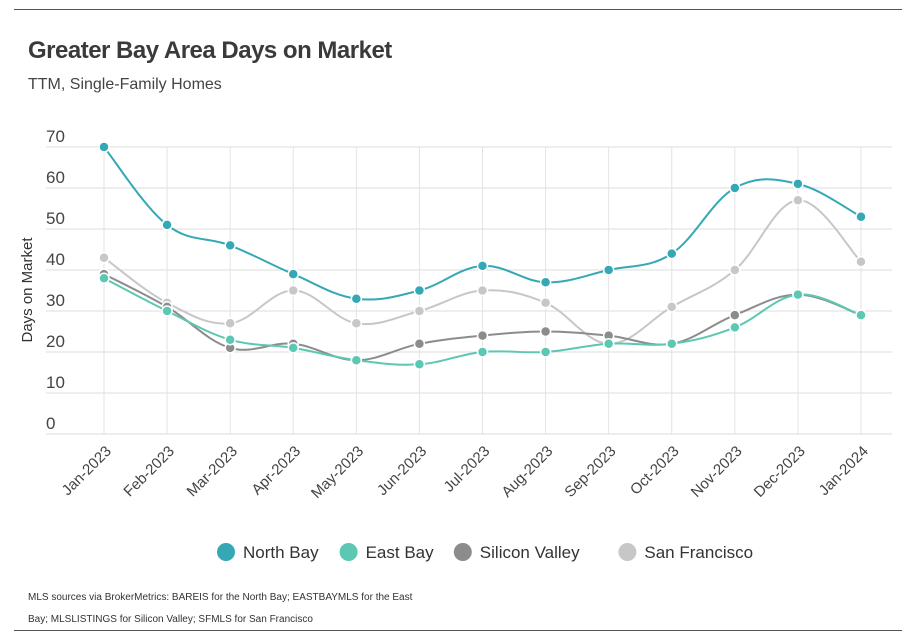  I want to click on chart-title: Greater Bay Area Days on Market, so click(210, 50).